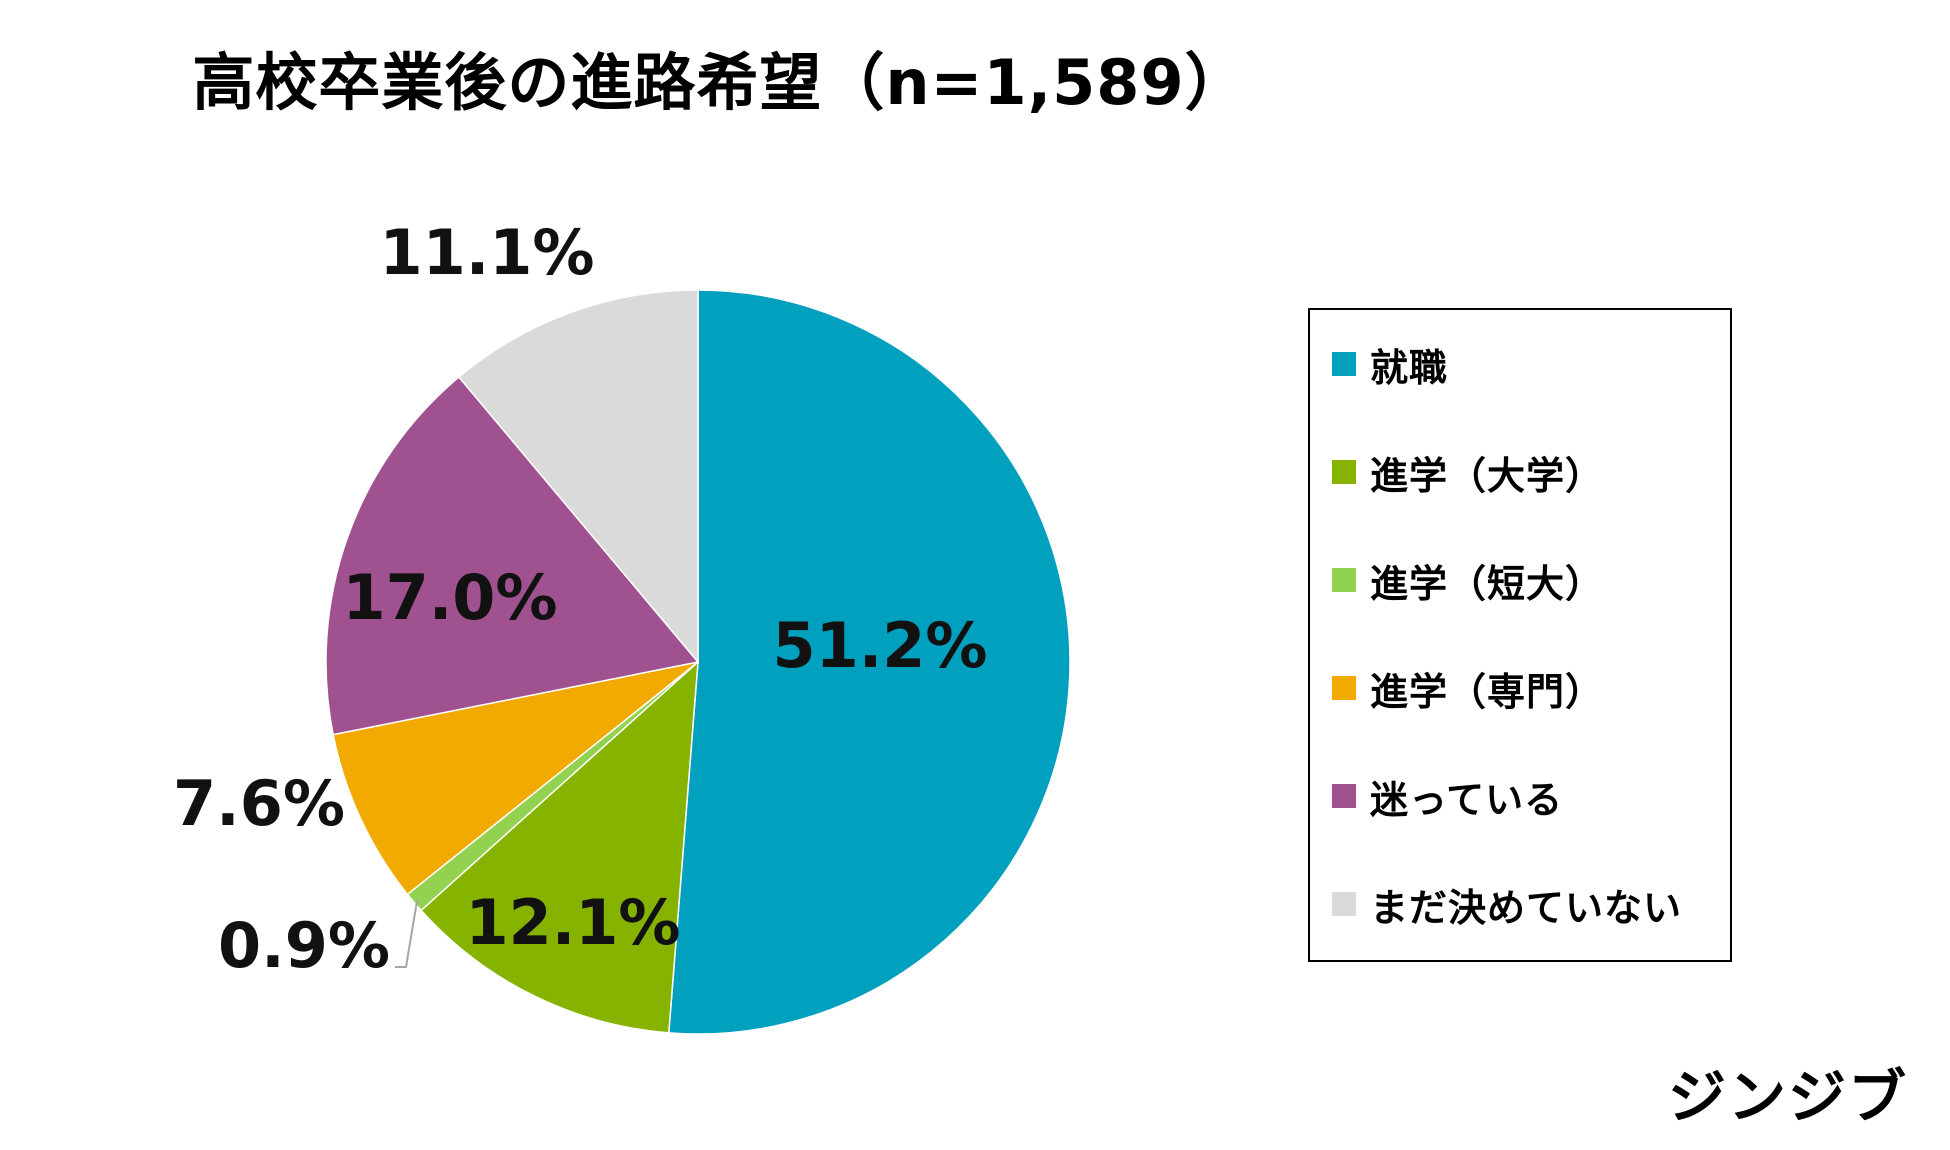 This screenshot has height=1150, width=1950. I want to click on legend-item-shushoku: 就職, so click(1390, 366).